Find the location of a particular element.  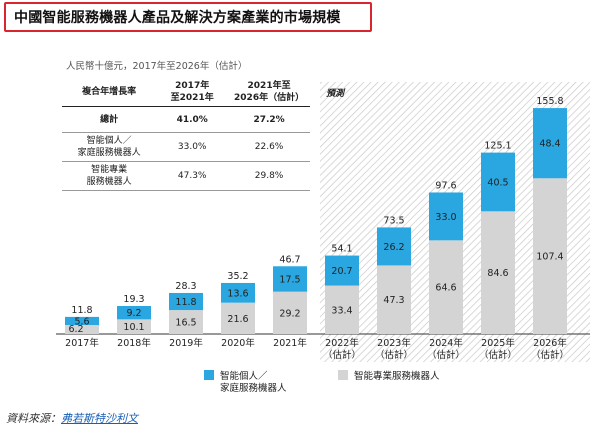

cagr-header-period-1: 2017年 至2021年 is located at coordinates (192, 92).